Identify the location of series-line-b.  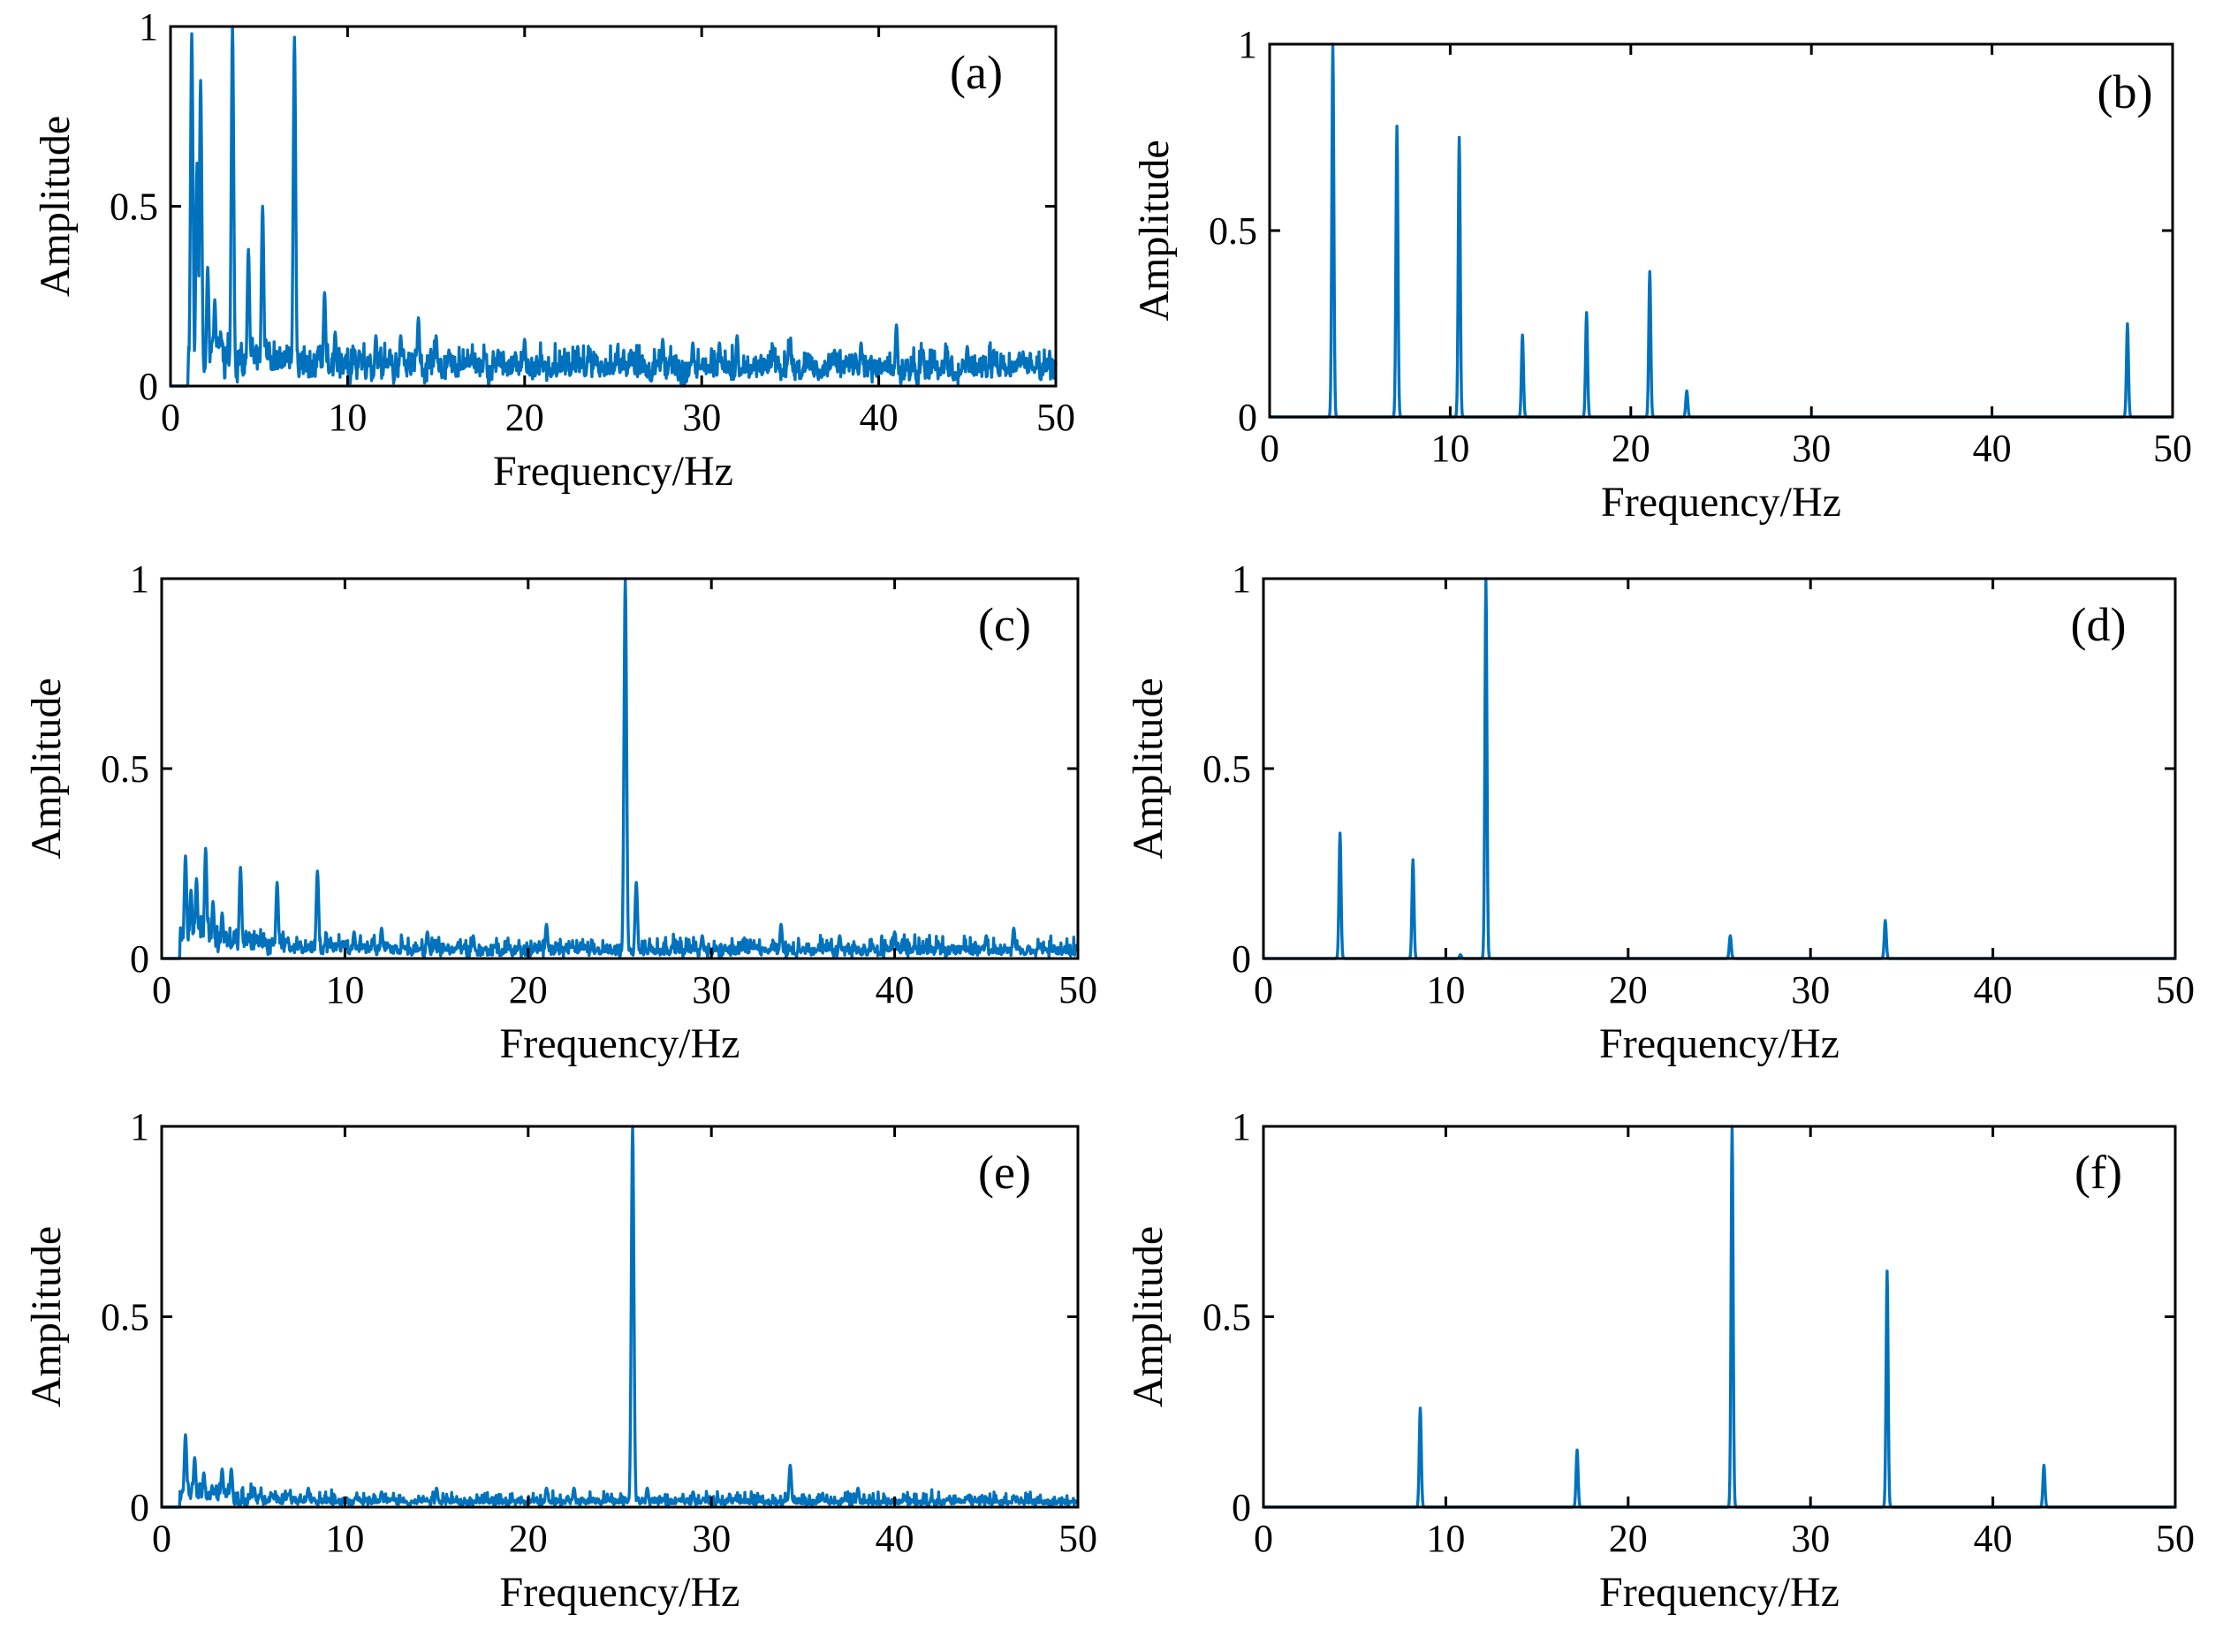
(1721, 230).